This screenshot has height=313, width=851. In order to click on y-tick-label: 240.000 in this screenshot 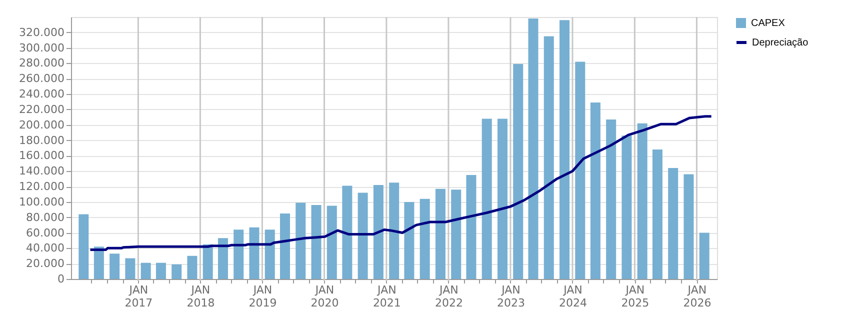, I will do `click(41, 94)`.